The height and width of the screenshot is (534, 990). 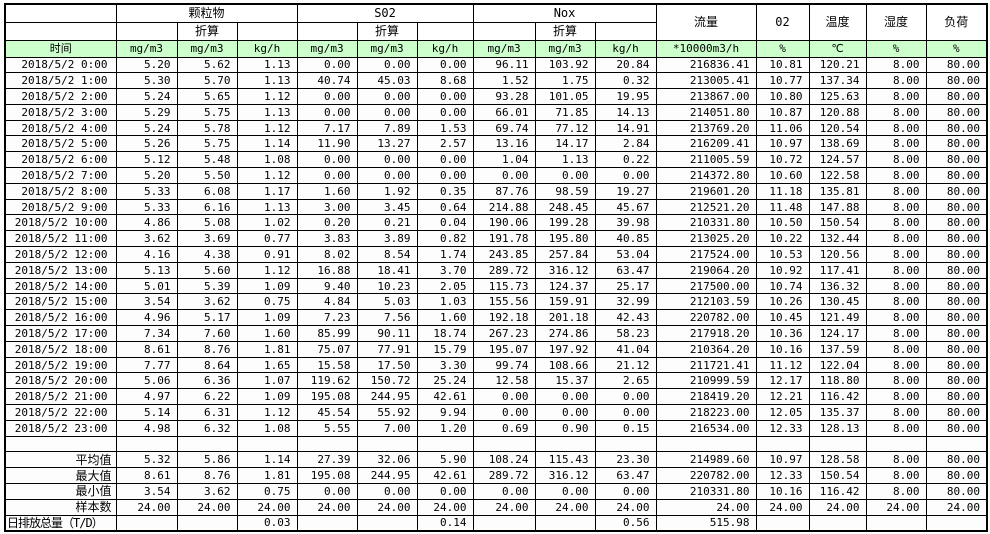 What do you see at coordinates (504, 96) in the screenshot?
I see `value-cell: 93.28` at bounding box center [504, 96].